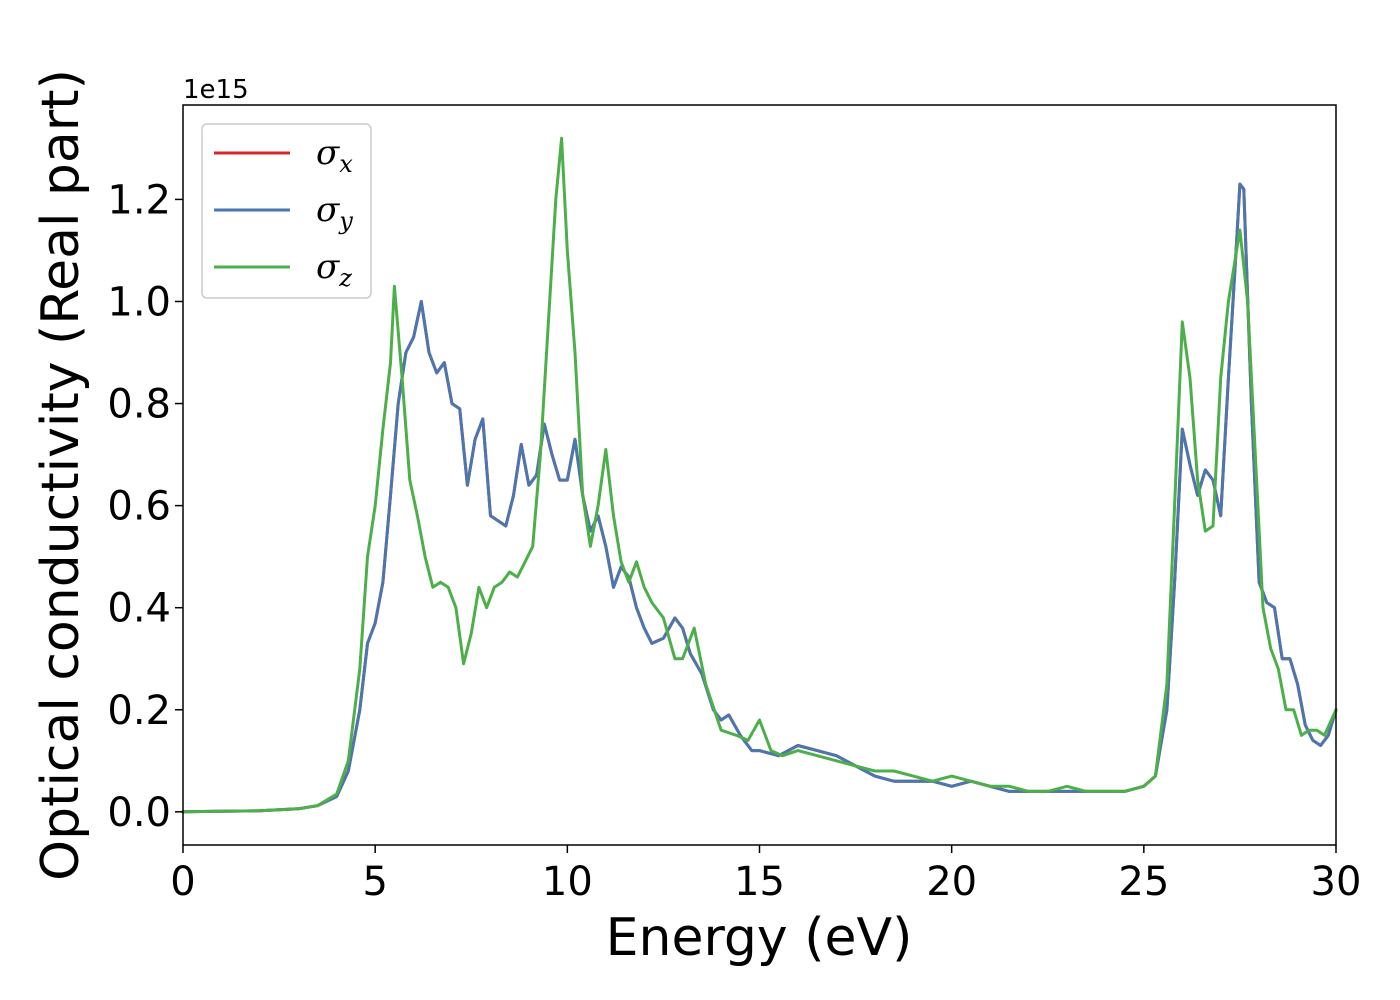  What do you see at coordinates (1336, 882) in the screenshot?
I see `x-tick-label: 30` at bounding box center [1336, 882].